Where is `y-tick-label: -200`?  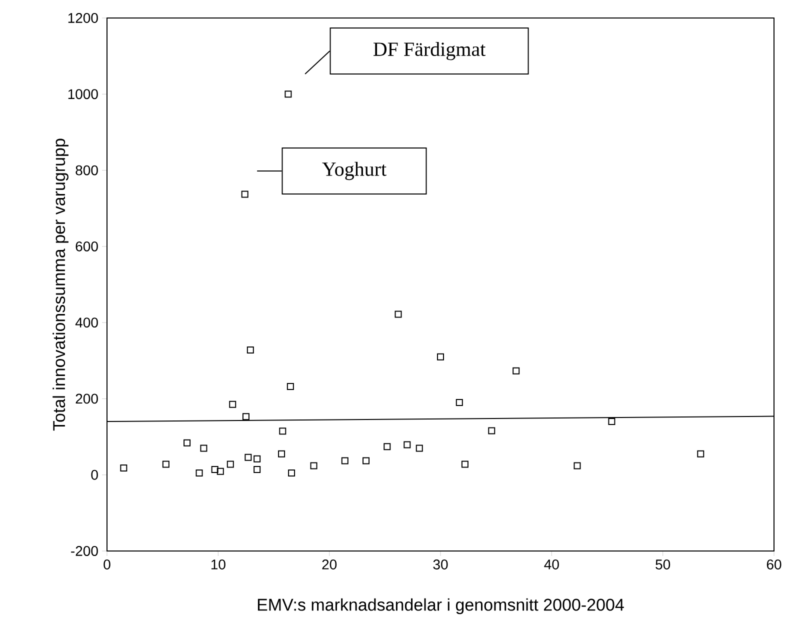
y-tick-label: -200 is located at coordinates (84, 551).